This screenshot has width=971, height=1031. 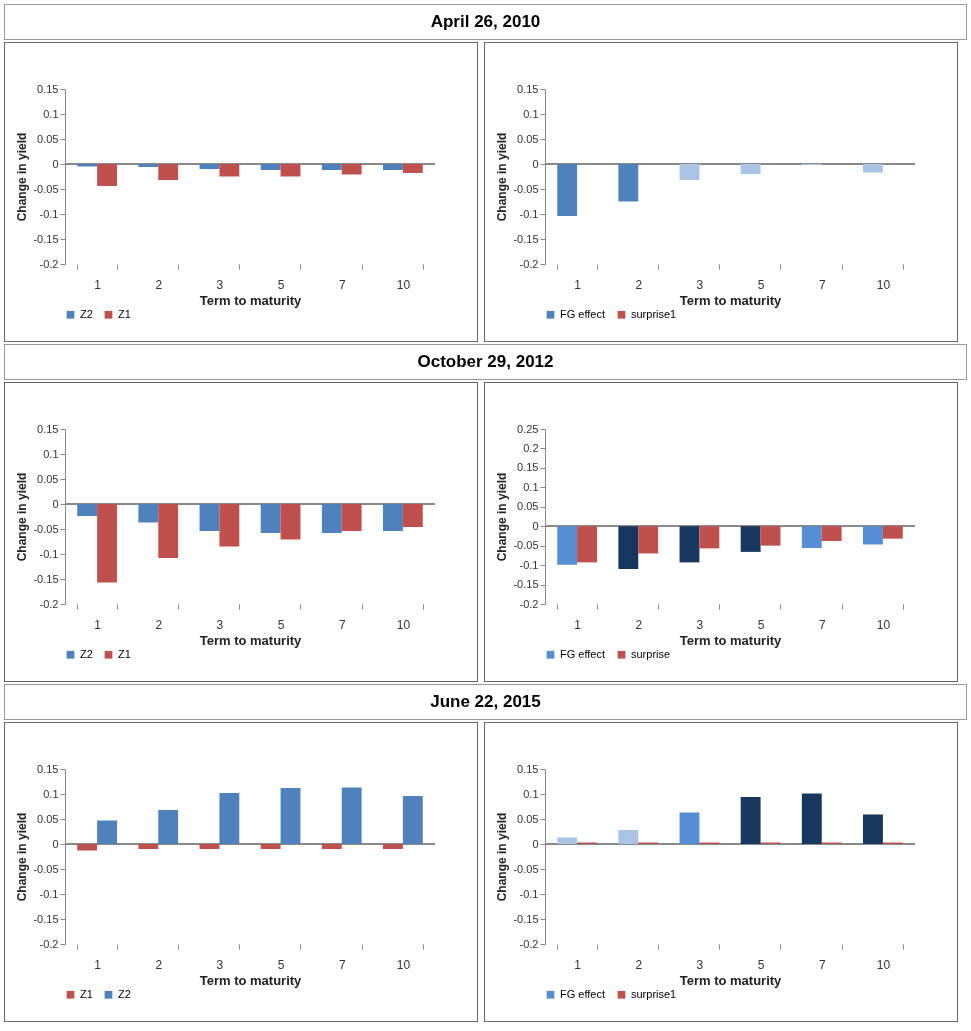 I want to click on text: April 26, 2010, so click(x=485, y=22).